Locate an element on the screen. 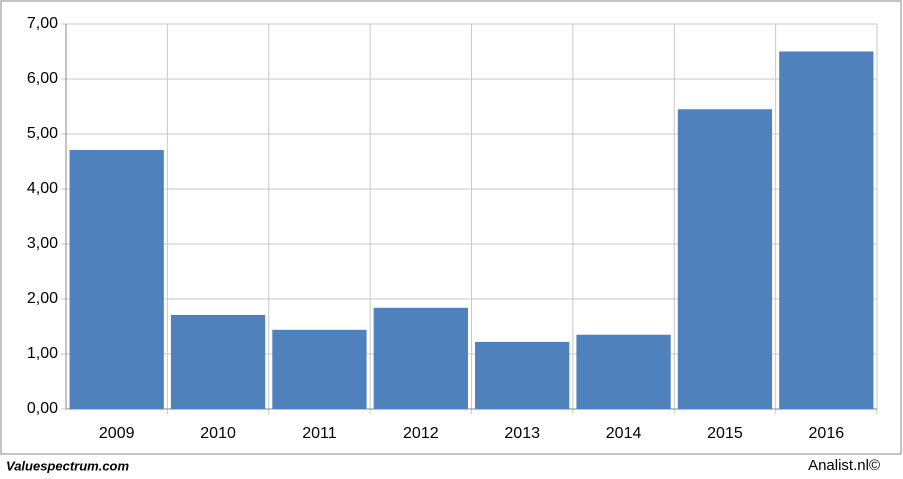  x-tick-label: 2014 is located at coordinates (624, 433).